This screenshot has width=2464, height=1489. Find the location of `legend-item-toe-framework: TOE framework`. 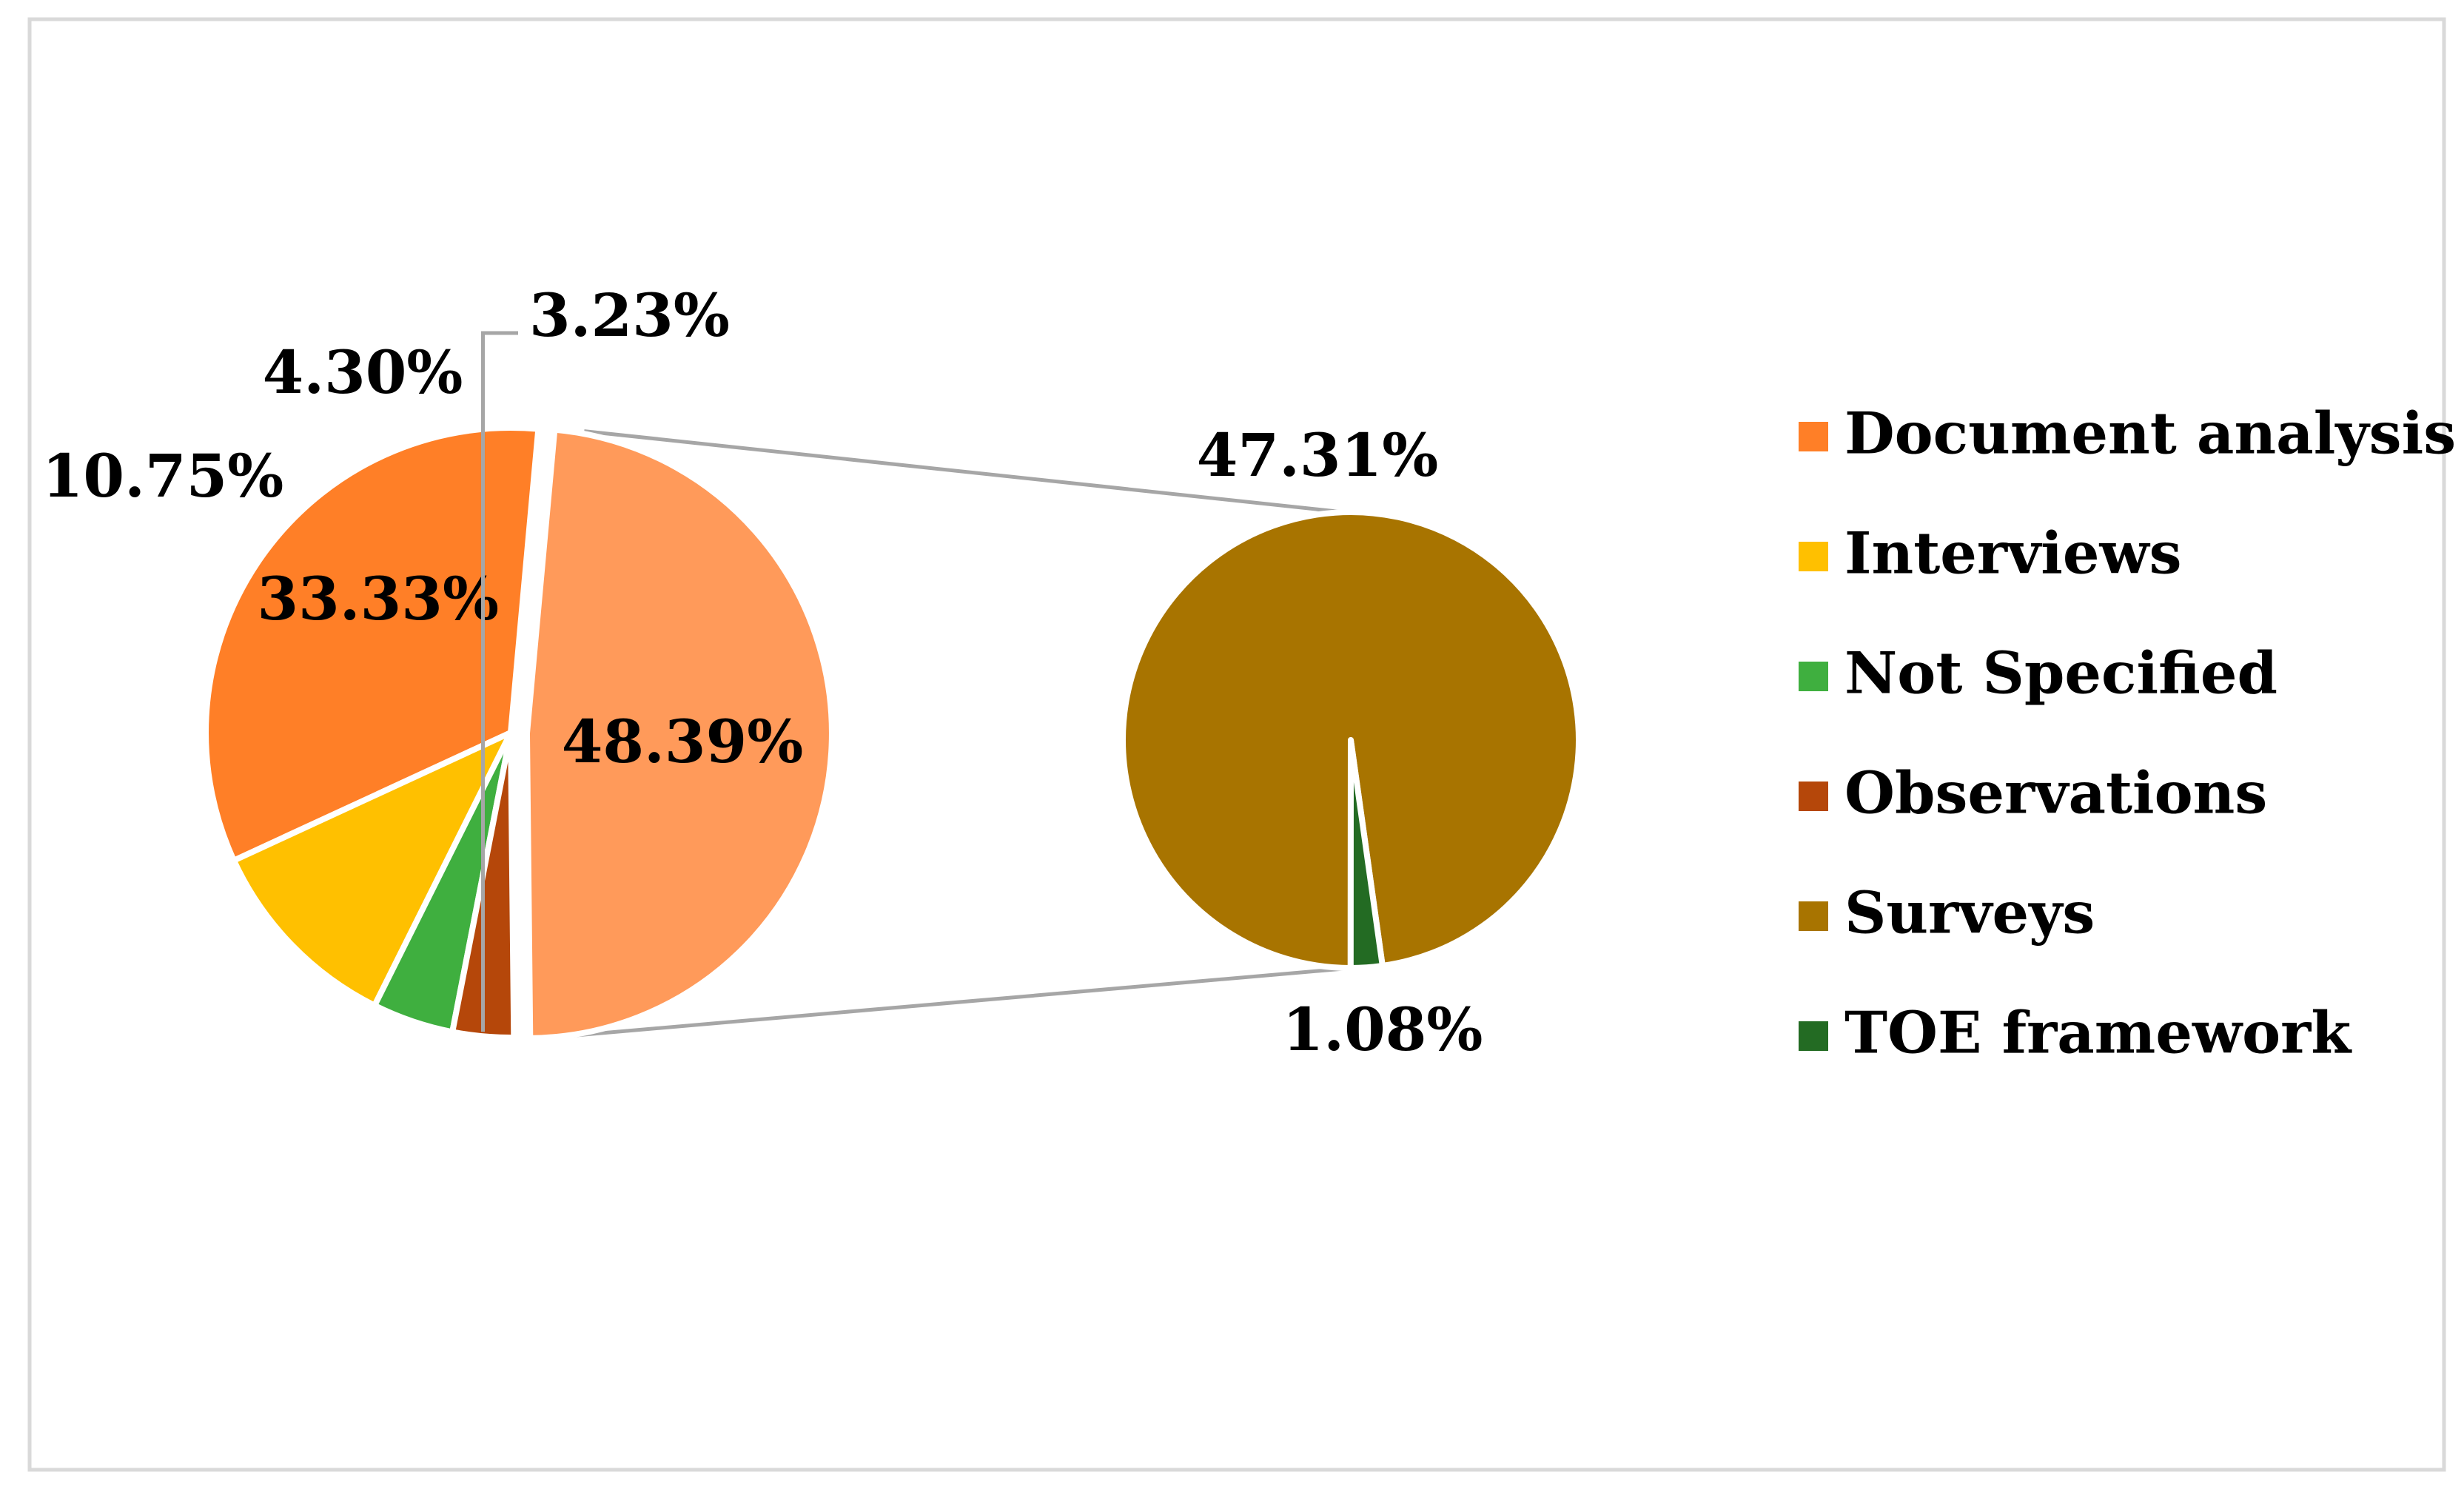

legend-item-toe-framework: TOE framework is located at coordinates (2075, 1033).